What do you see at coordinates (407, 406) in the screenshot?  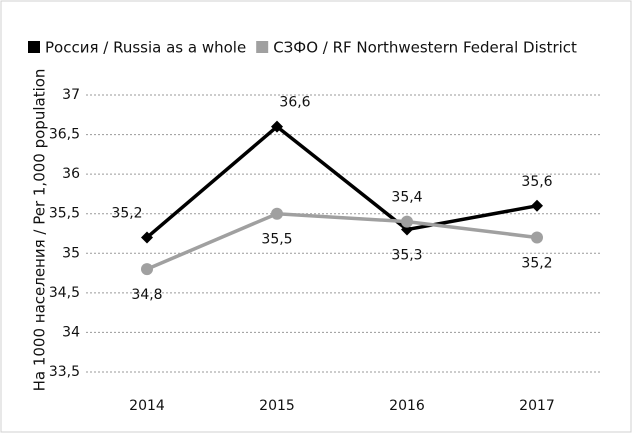 I see `x-tick-label: 2016` at bounding box center [407, 406].